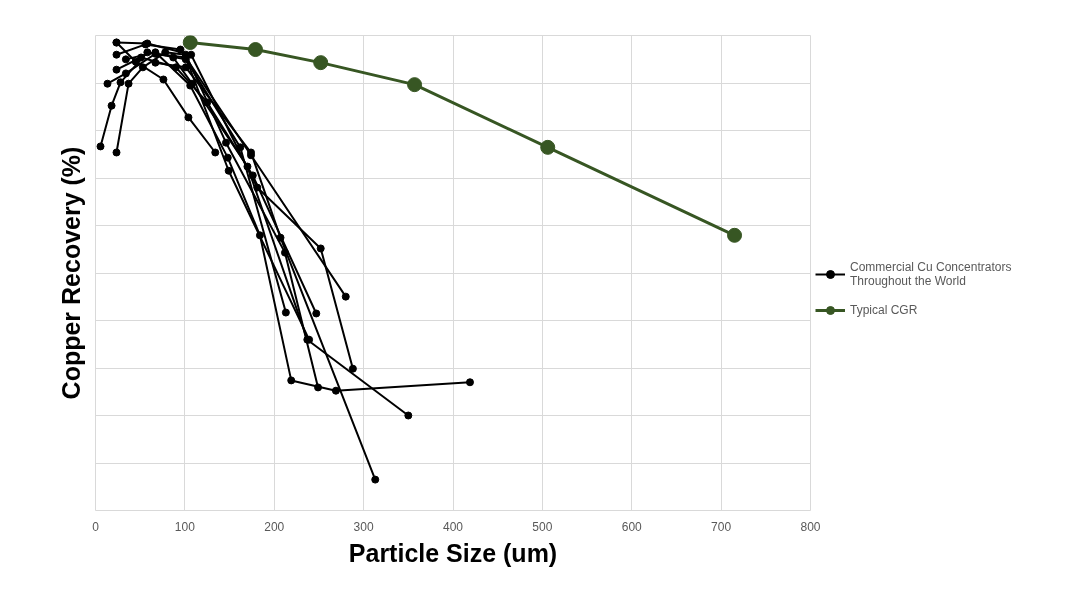  What do you see at coordinates (453, 526) in the screenshot?
I see `x-tick-label: 400` at bounding box center [453, 526].